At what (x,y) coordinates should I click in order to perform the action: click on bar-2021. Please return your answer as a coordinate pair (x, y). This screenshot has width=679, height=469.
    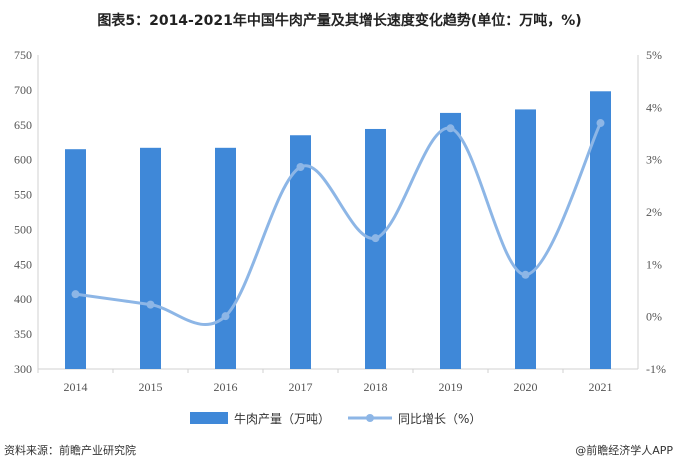
    Looking at the image, I should click on (600, 230).